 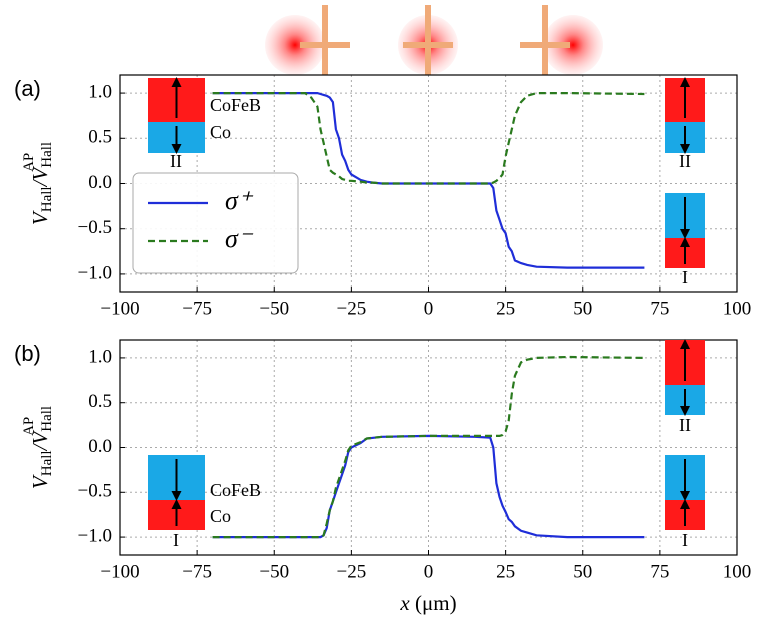 I want to click on x-axis-label-part: (μm), so click(x=433, y=603).